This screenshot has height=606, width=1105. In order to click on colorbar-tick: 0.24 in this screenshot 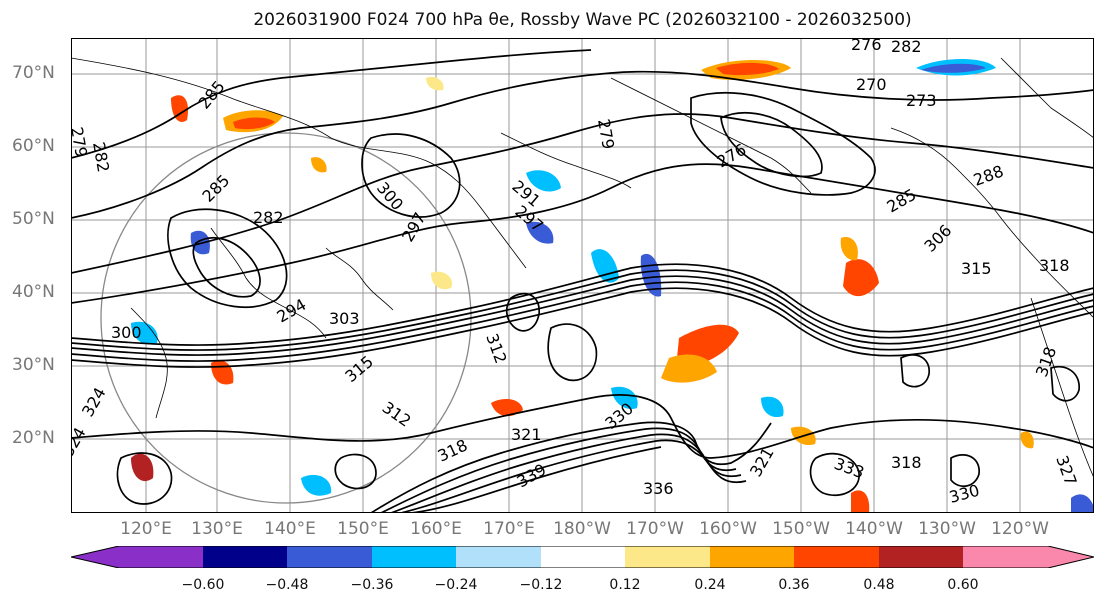, I will do `click(710, 585)`.